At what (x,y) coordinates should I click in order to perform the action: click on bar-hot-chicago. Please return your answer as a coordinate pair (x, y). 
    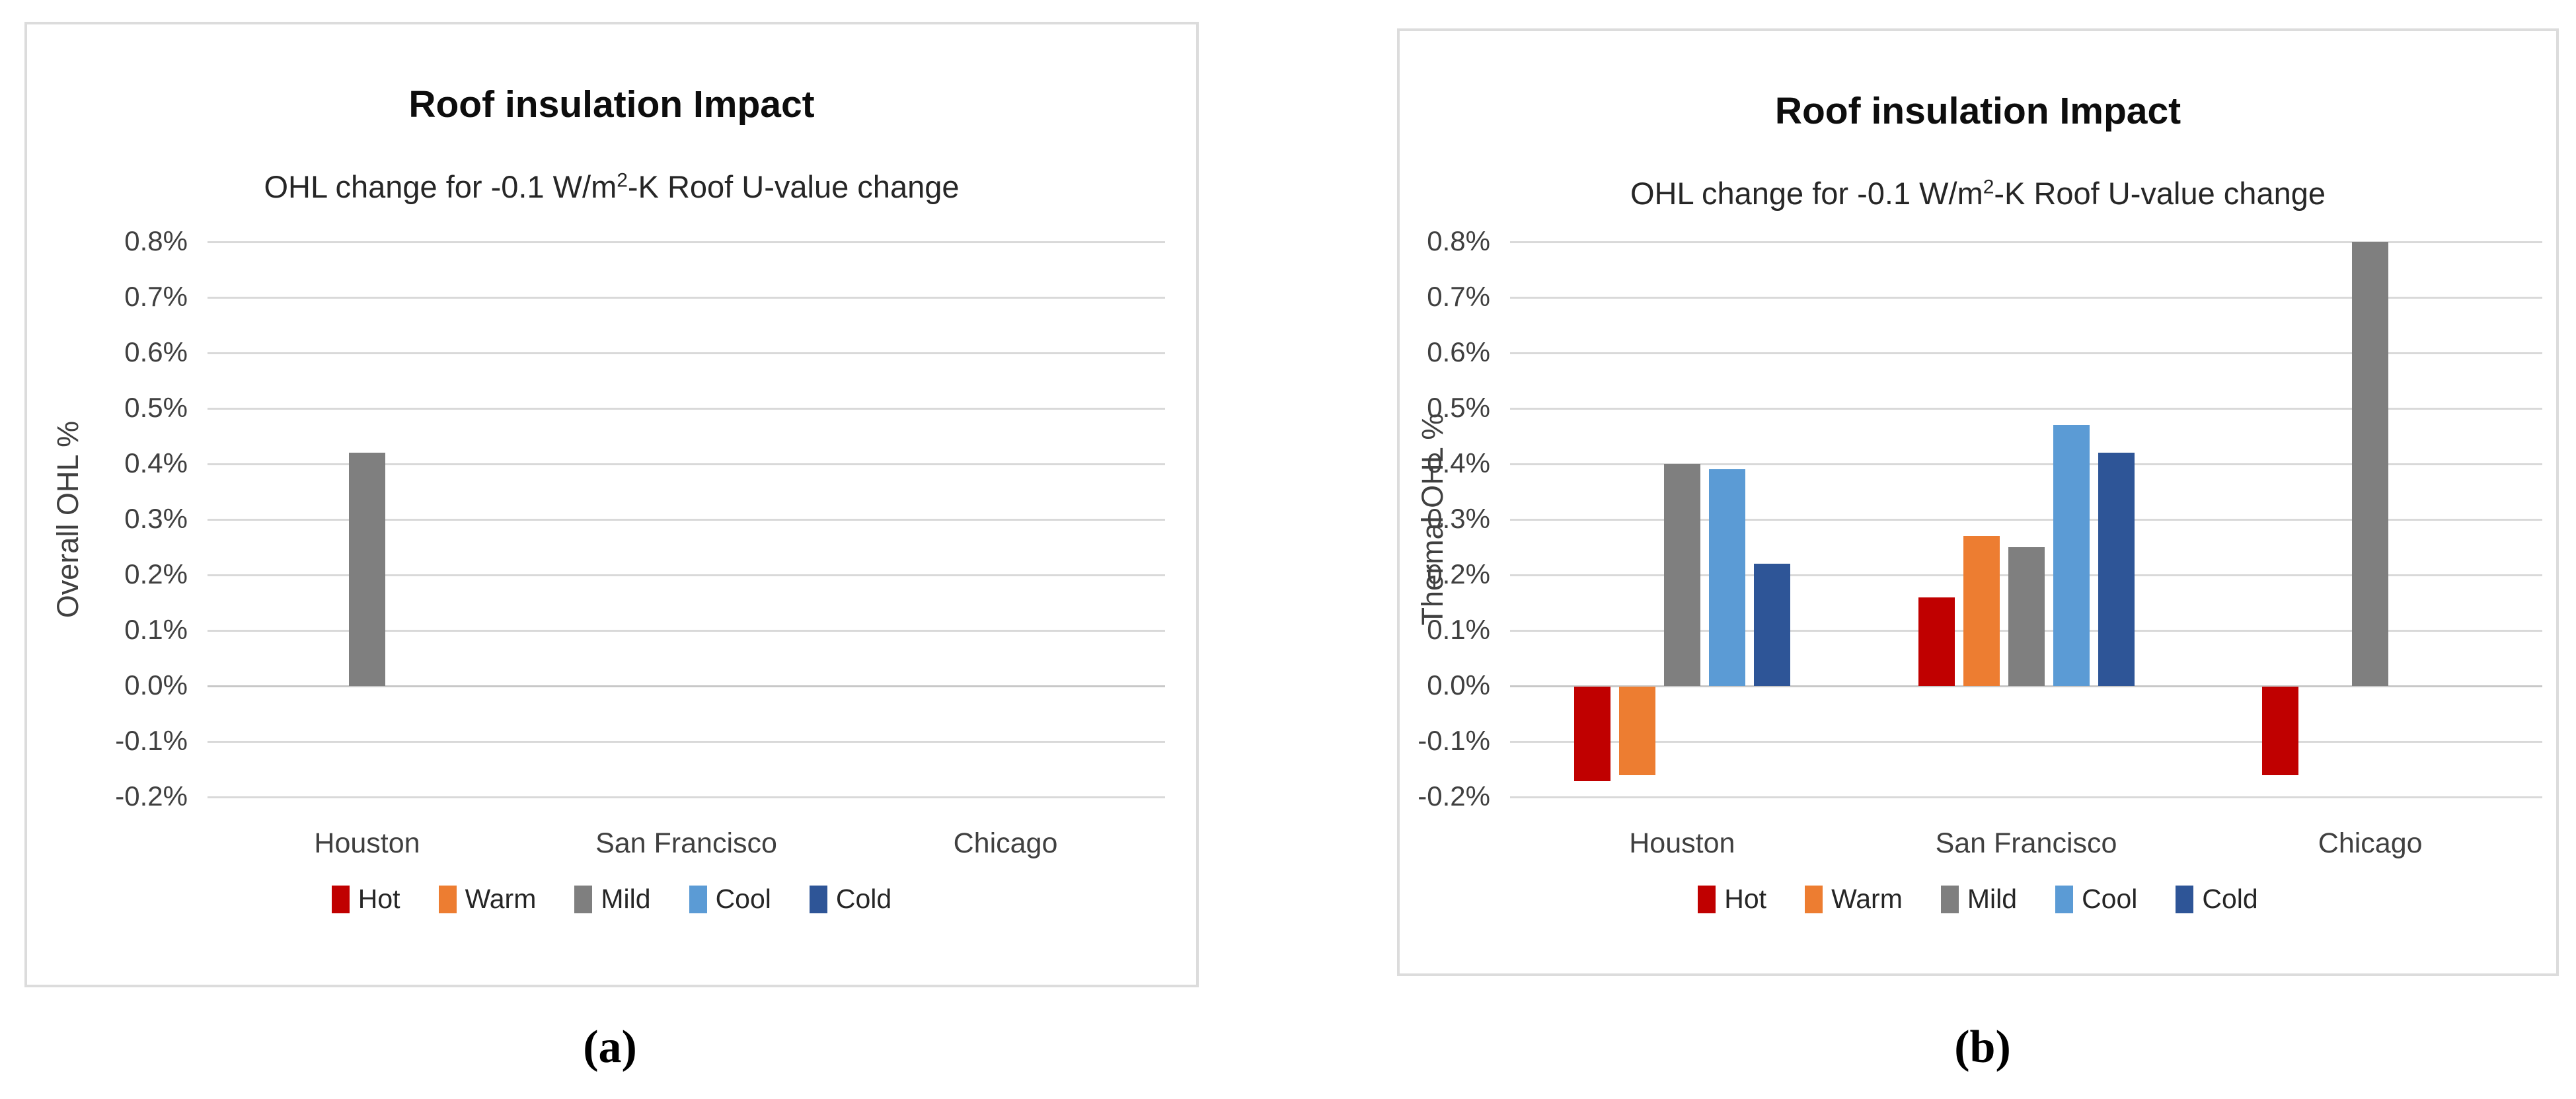
    Looking at the image, I should click on (2281, 731).